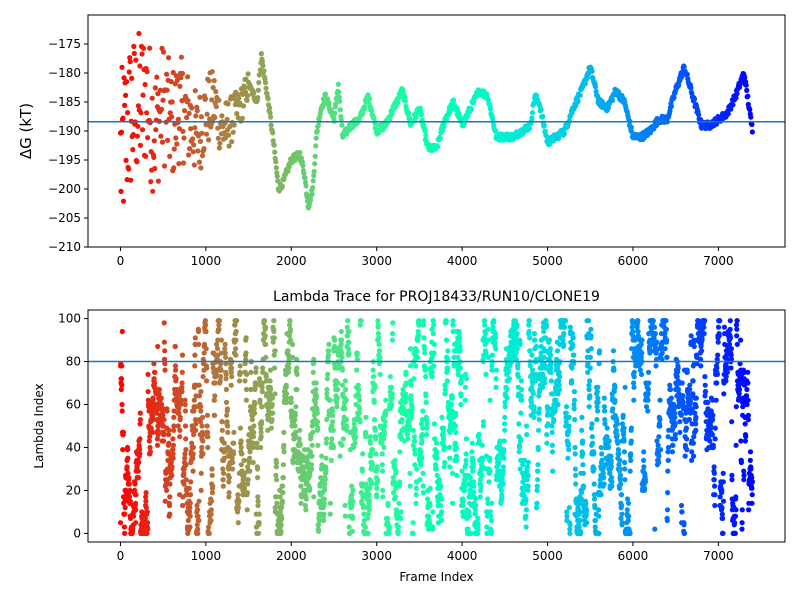 This screenshot has height=600, width=800. I want to click on x-tick-label: 3000, so click(376, 556).